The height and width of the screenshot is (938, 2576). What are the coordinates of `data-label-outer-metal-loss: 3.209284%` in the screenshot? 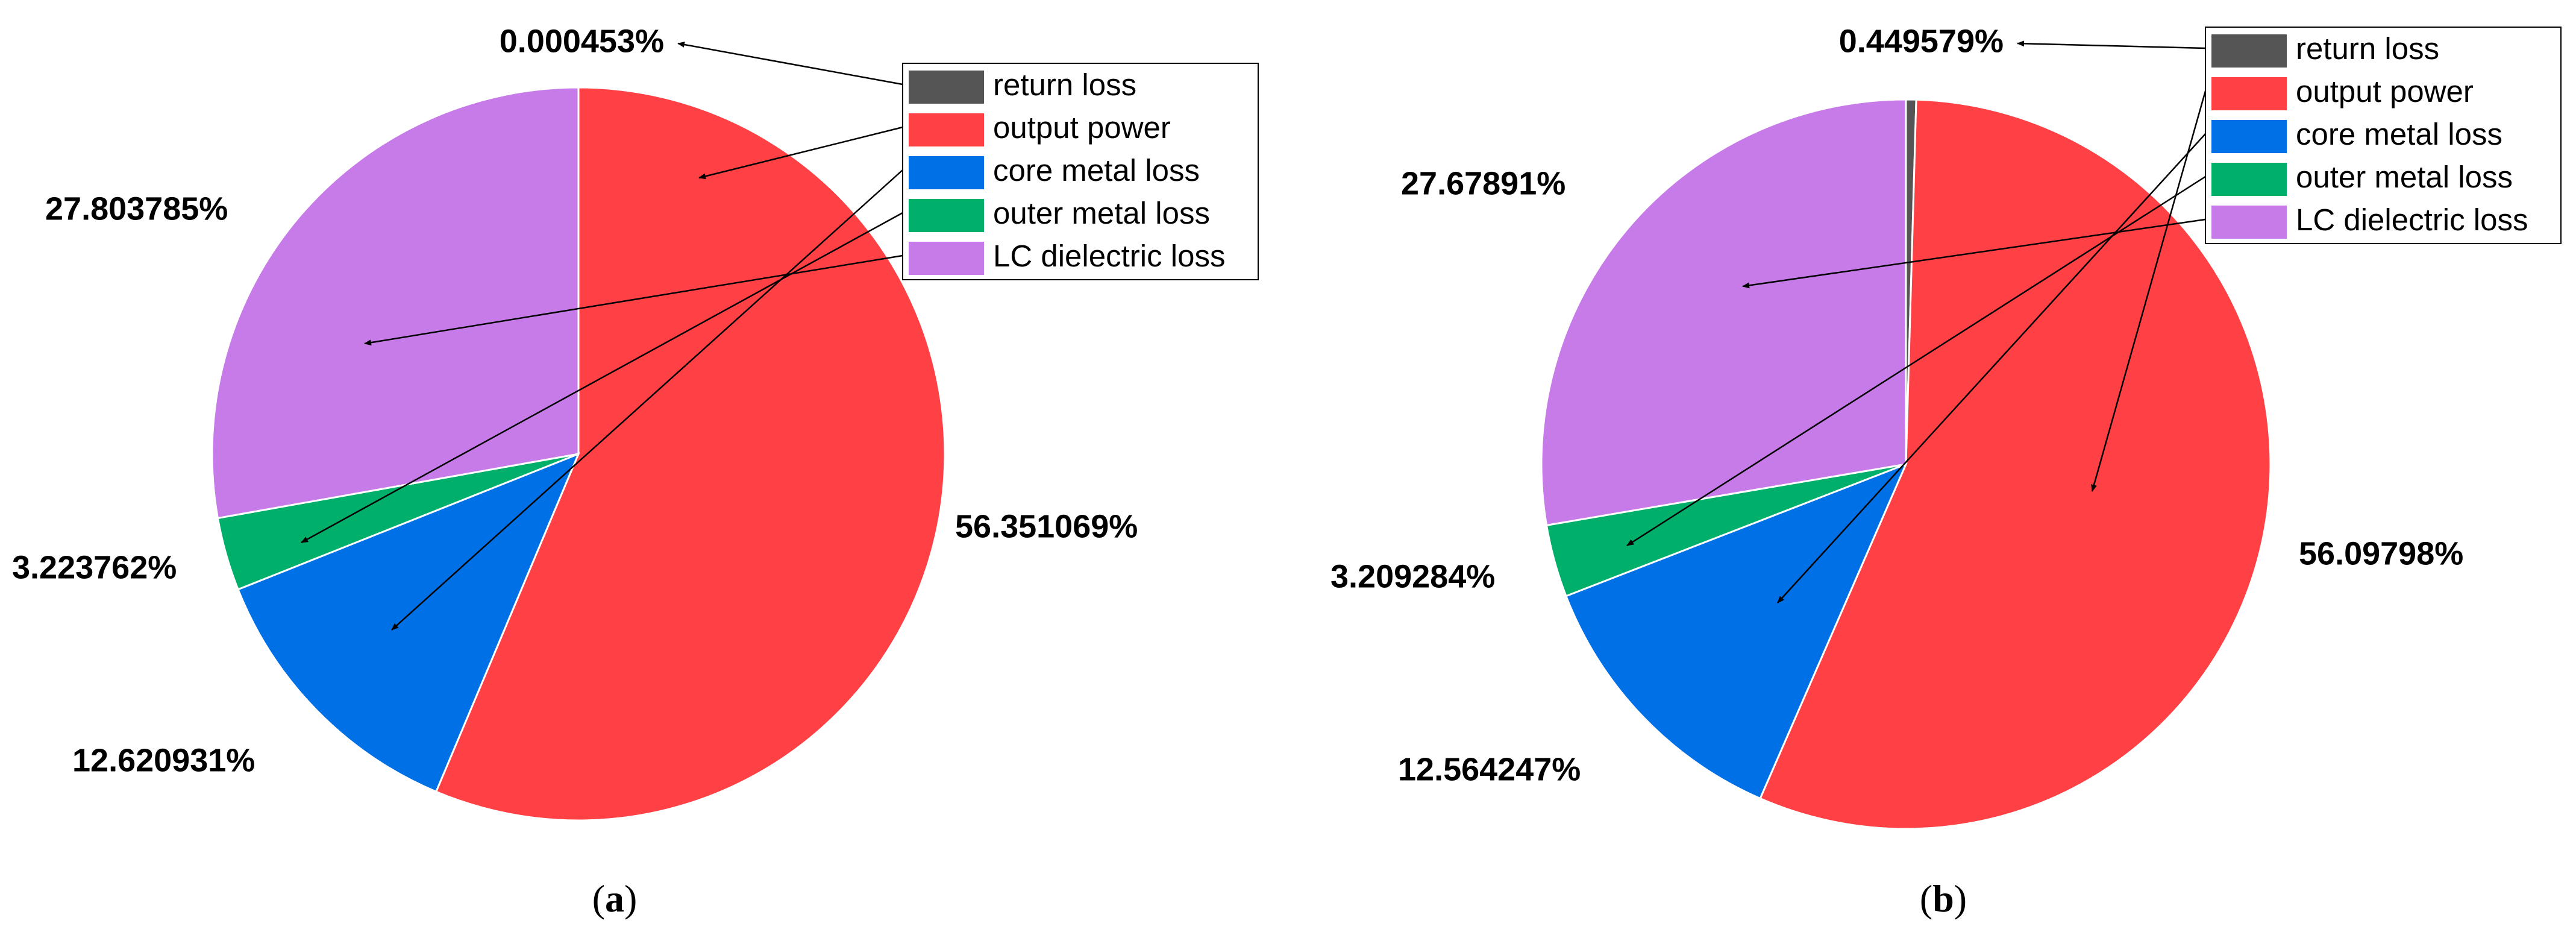 It's located at (1412, 576).